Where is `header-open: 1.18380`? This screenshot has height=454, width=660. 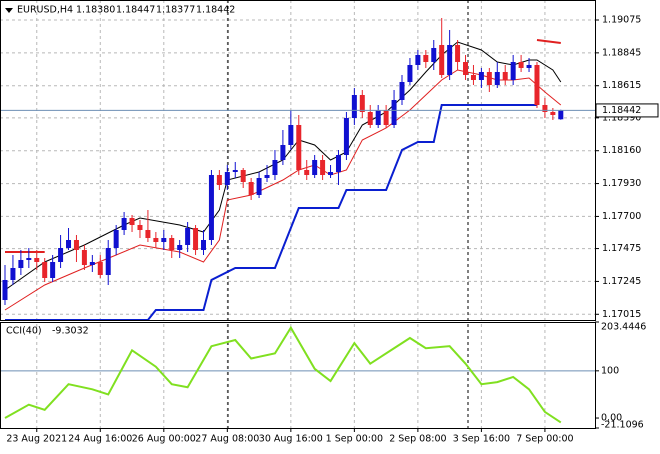 header-open: 1.18380 is located at coordinates (95, 10).